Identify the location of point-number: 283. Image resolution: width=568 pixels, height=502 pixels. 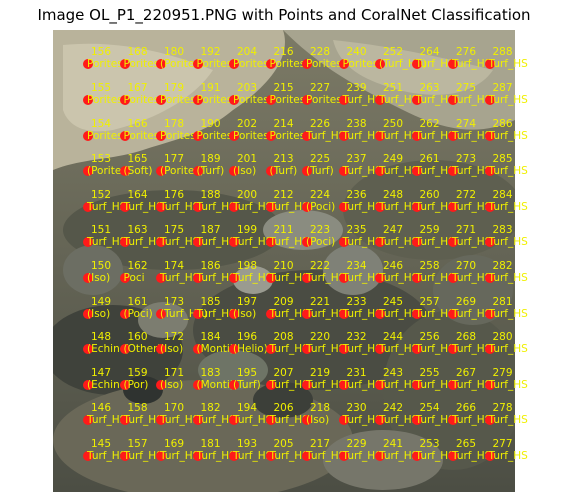
(502, 230).